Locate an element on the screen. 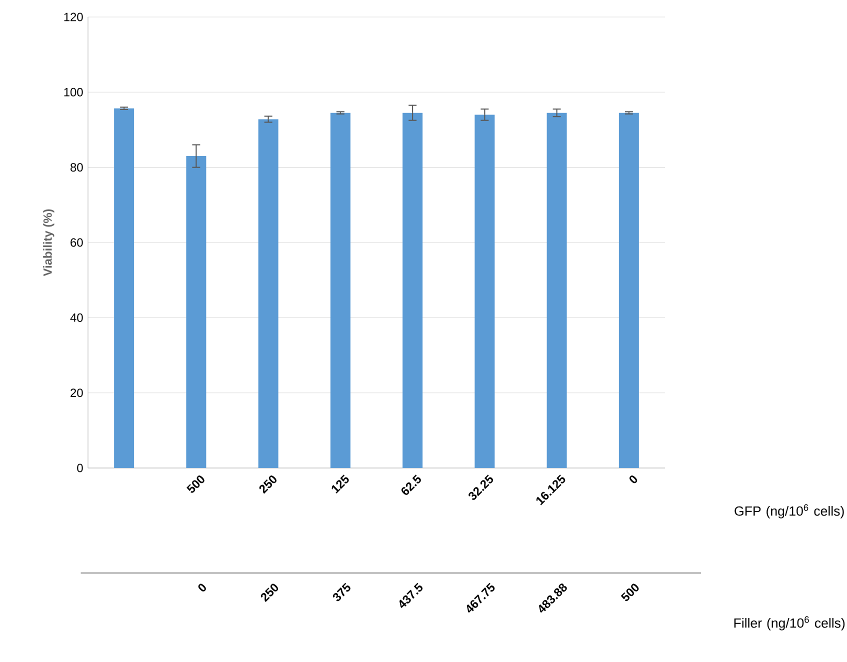 The width and height of the screenshot is (847, 662). y-axis-title: Viability (%) is located at coordinates (48, 242).